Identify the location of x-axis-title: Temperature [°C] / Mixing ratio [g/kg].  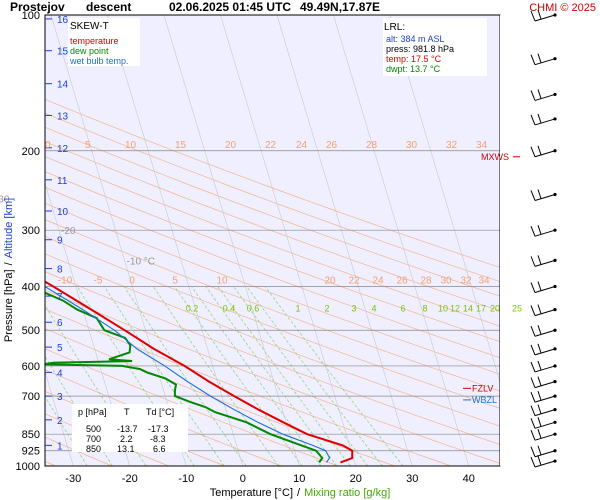
(300, 493).